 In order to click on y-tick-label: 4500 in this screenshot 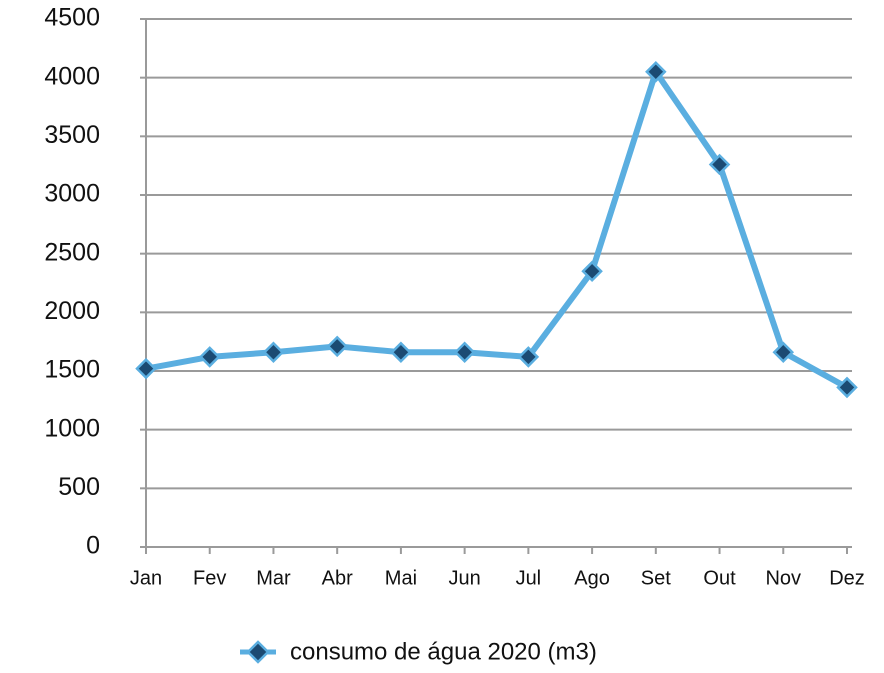, I will do `click(72, 18)`.